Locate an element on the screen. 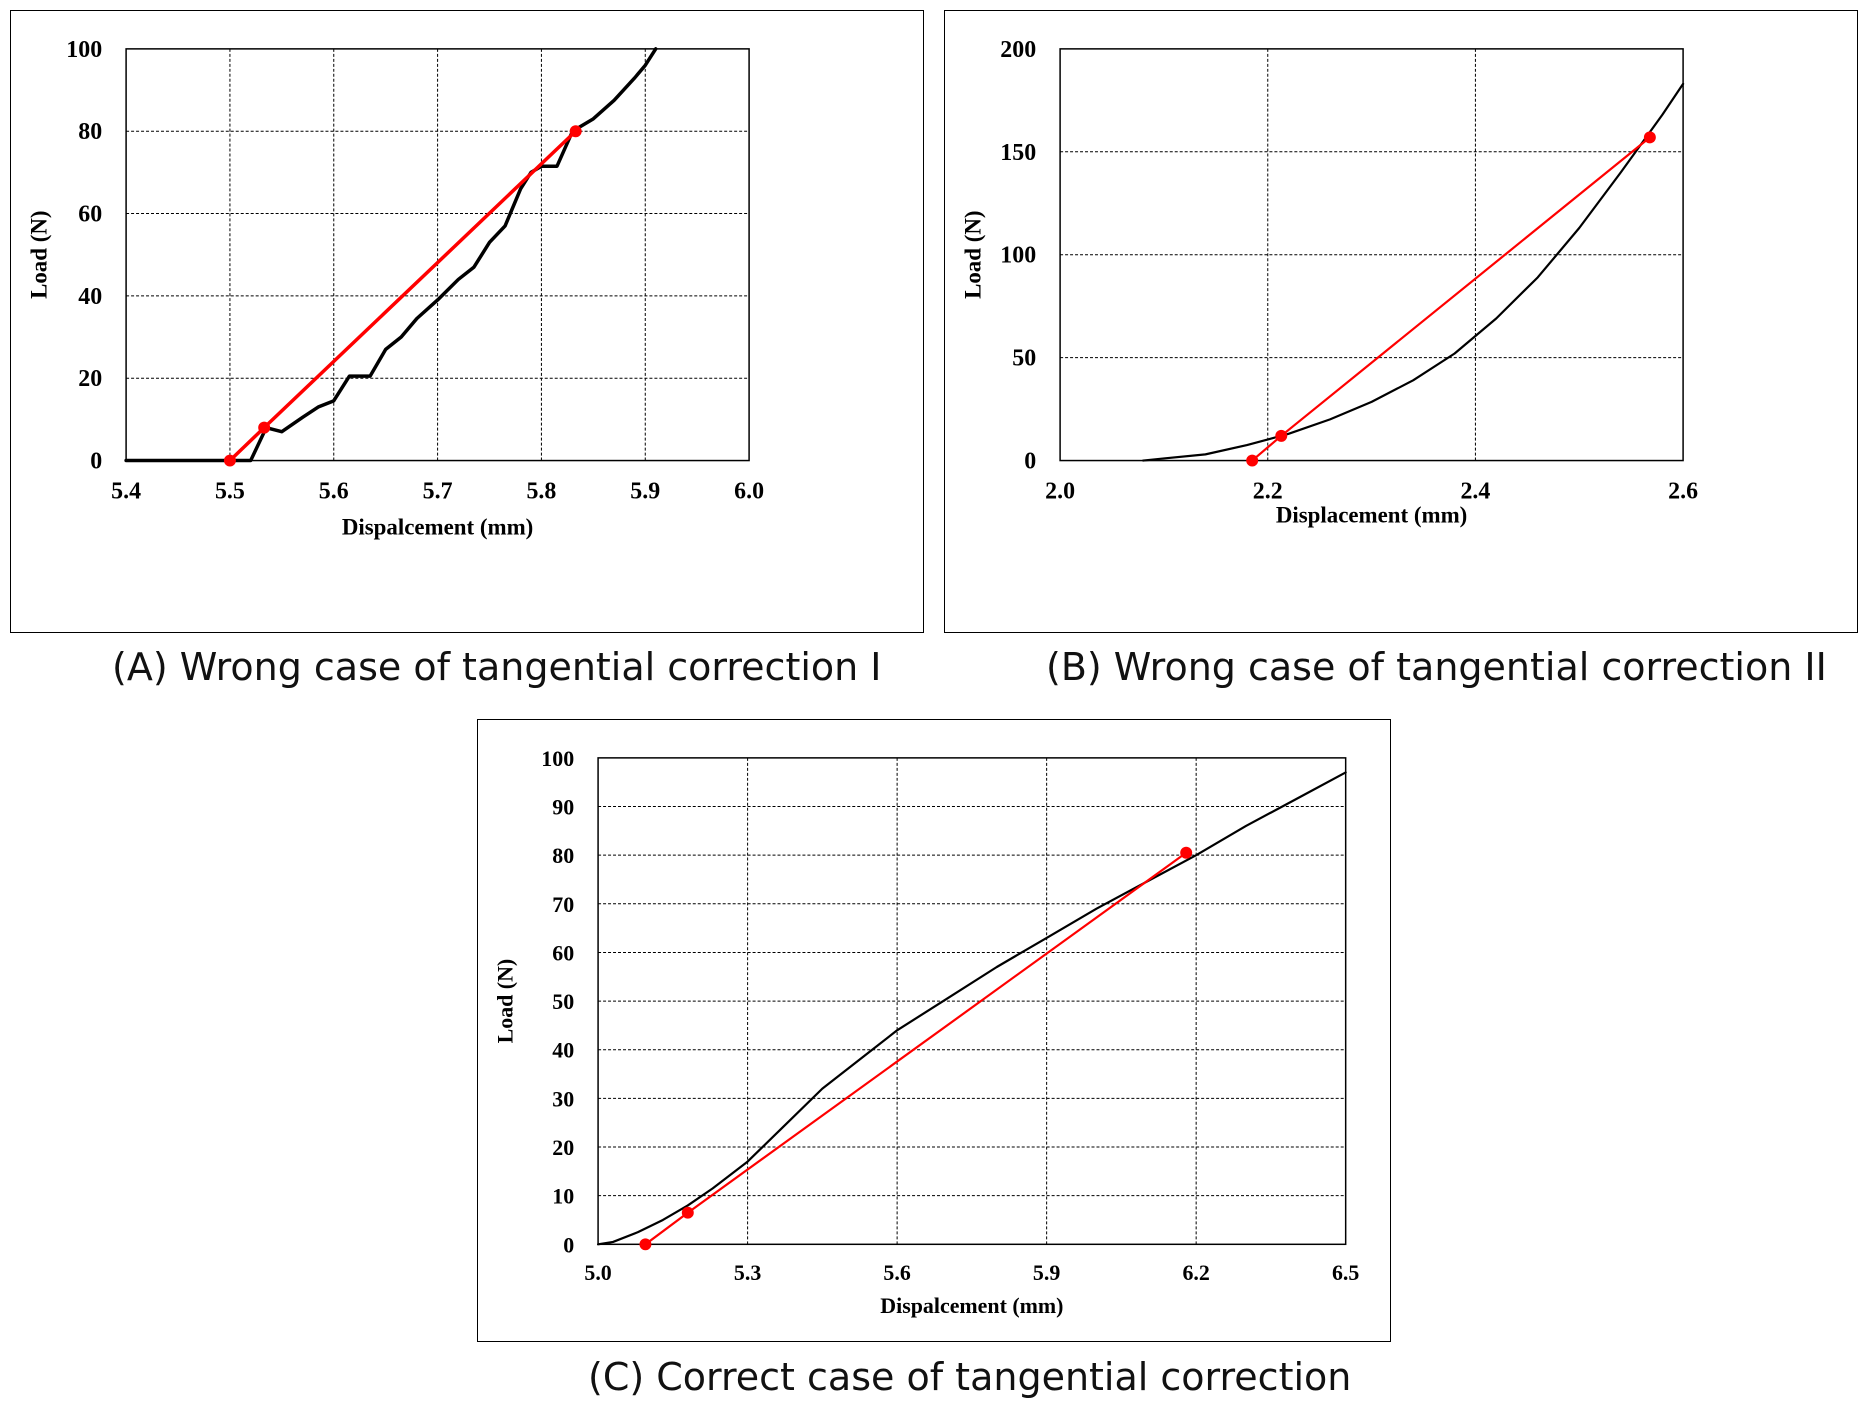  curve-line-a is located at coordinates (391, 255).